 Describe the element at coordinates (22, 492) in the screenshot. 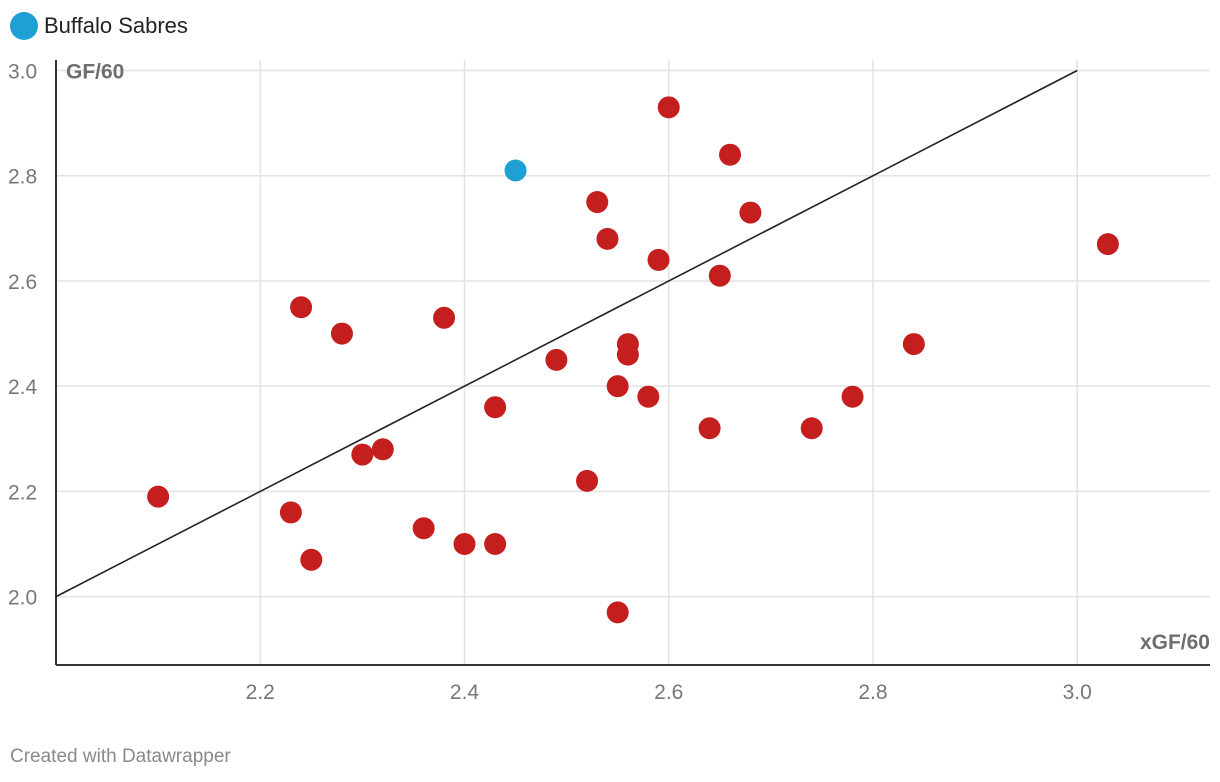

I see `y-tick-label: 2.2` at that location.